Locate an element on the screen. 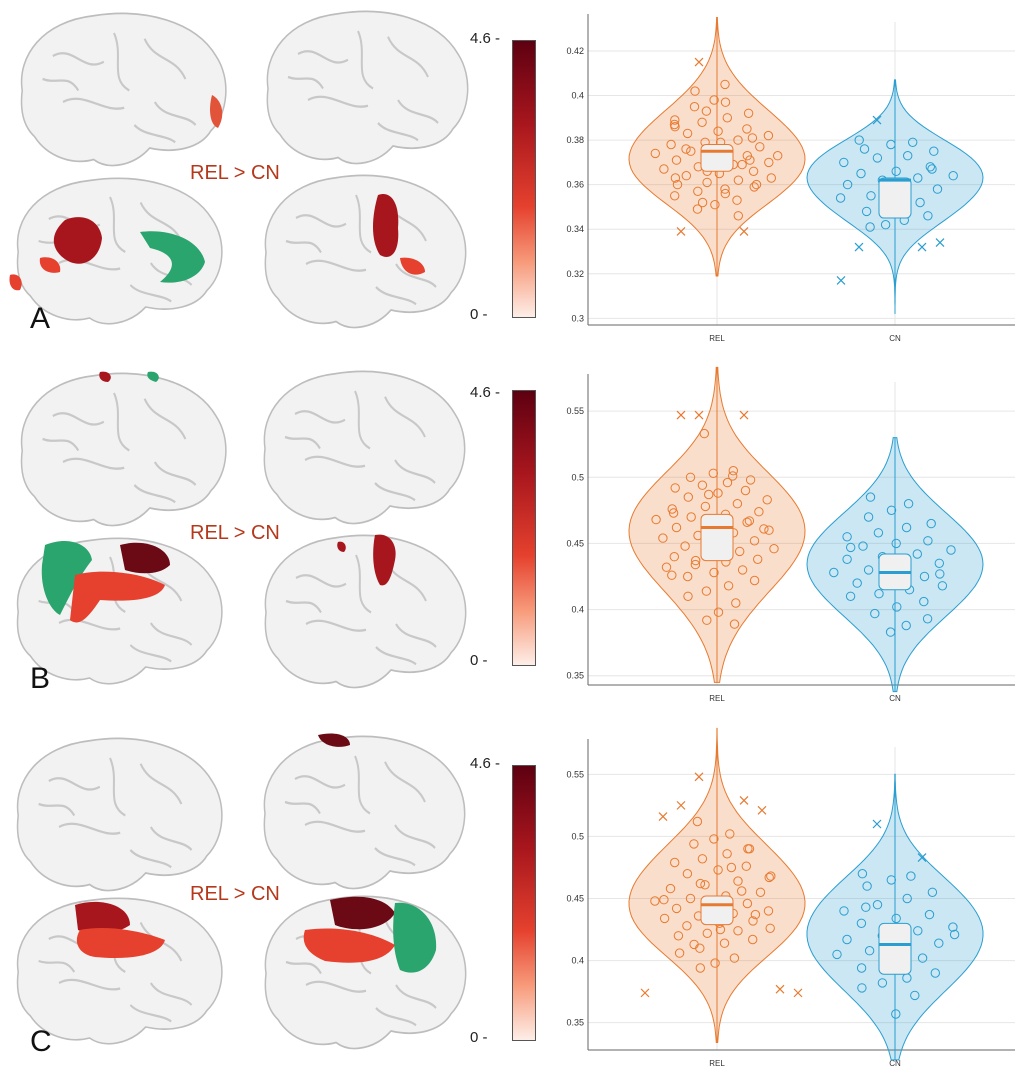 Image resolution: width=1030 pixels, height=1070 pixels. colorbar: 4.6 - 0 - is located at coordinates (509, 535).